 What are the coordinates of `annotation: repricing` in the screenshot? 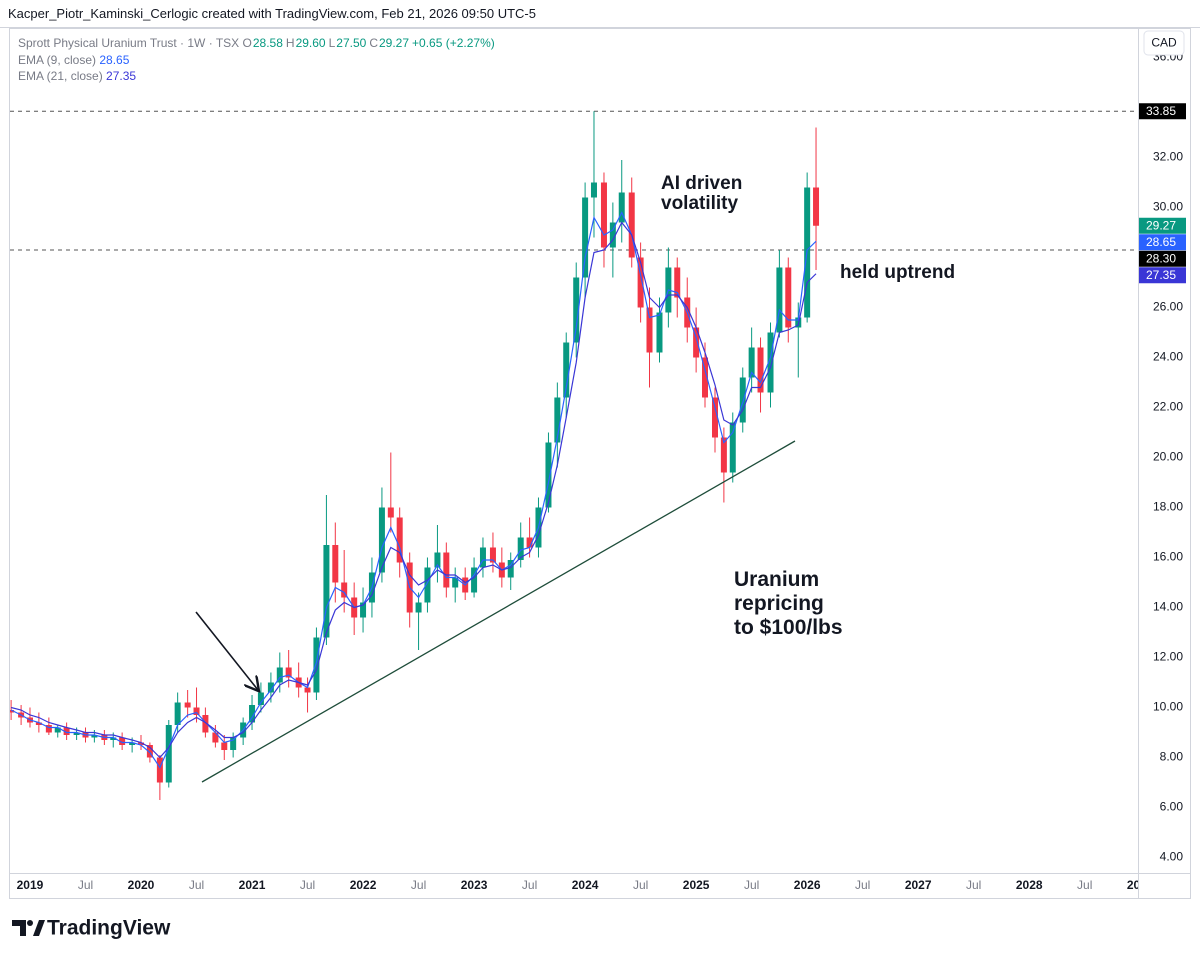 It's located at (779, 603).